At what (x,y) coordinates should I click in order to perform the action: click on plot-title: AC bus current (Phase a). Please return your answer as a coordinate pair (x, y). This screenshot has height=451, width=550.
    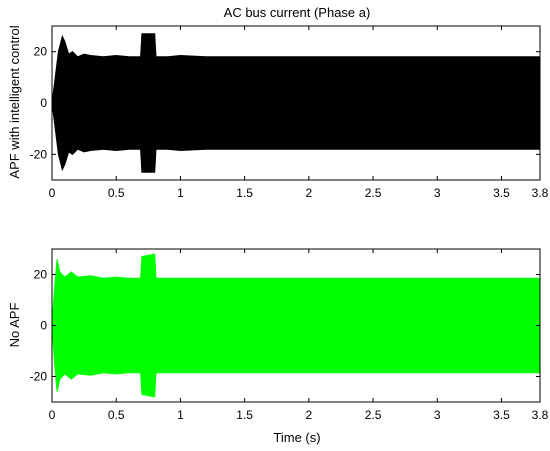
    Looking at the image, I should click on (297, 12).